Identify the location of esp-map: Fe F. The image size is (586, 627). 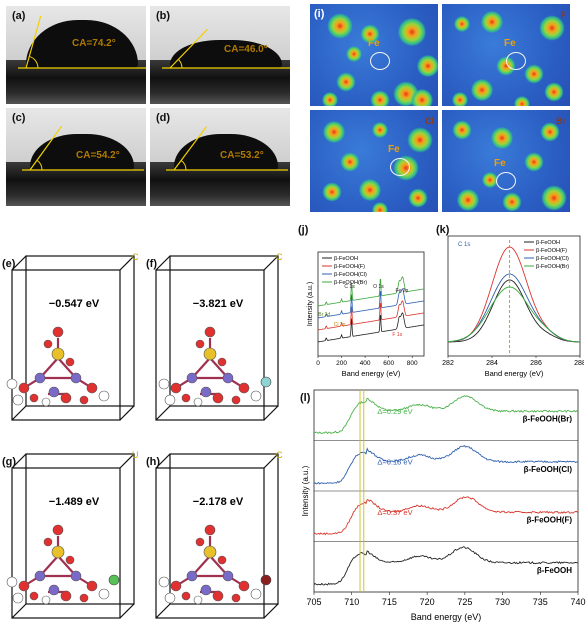
(506, 55).